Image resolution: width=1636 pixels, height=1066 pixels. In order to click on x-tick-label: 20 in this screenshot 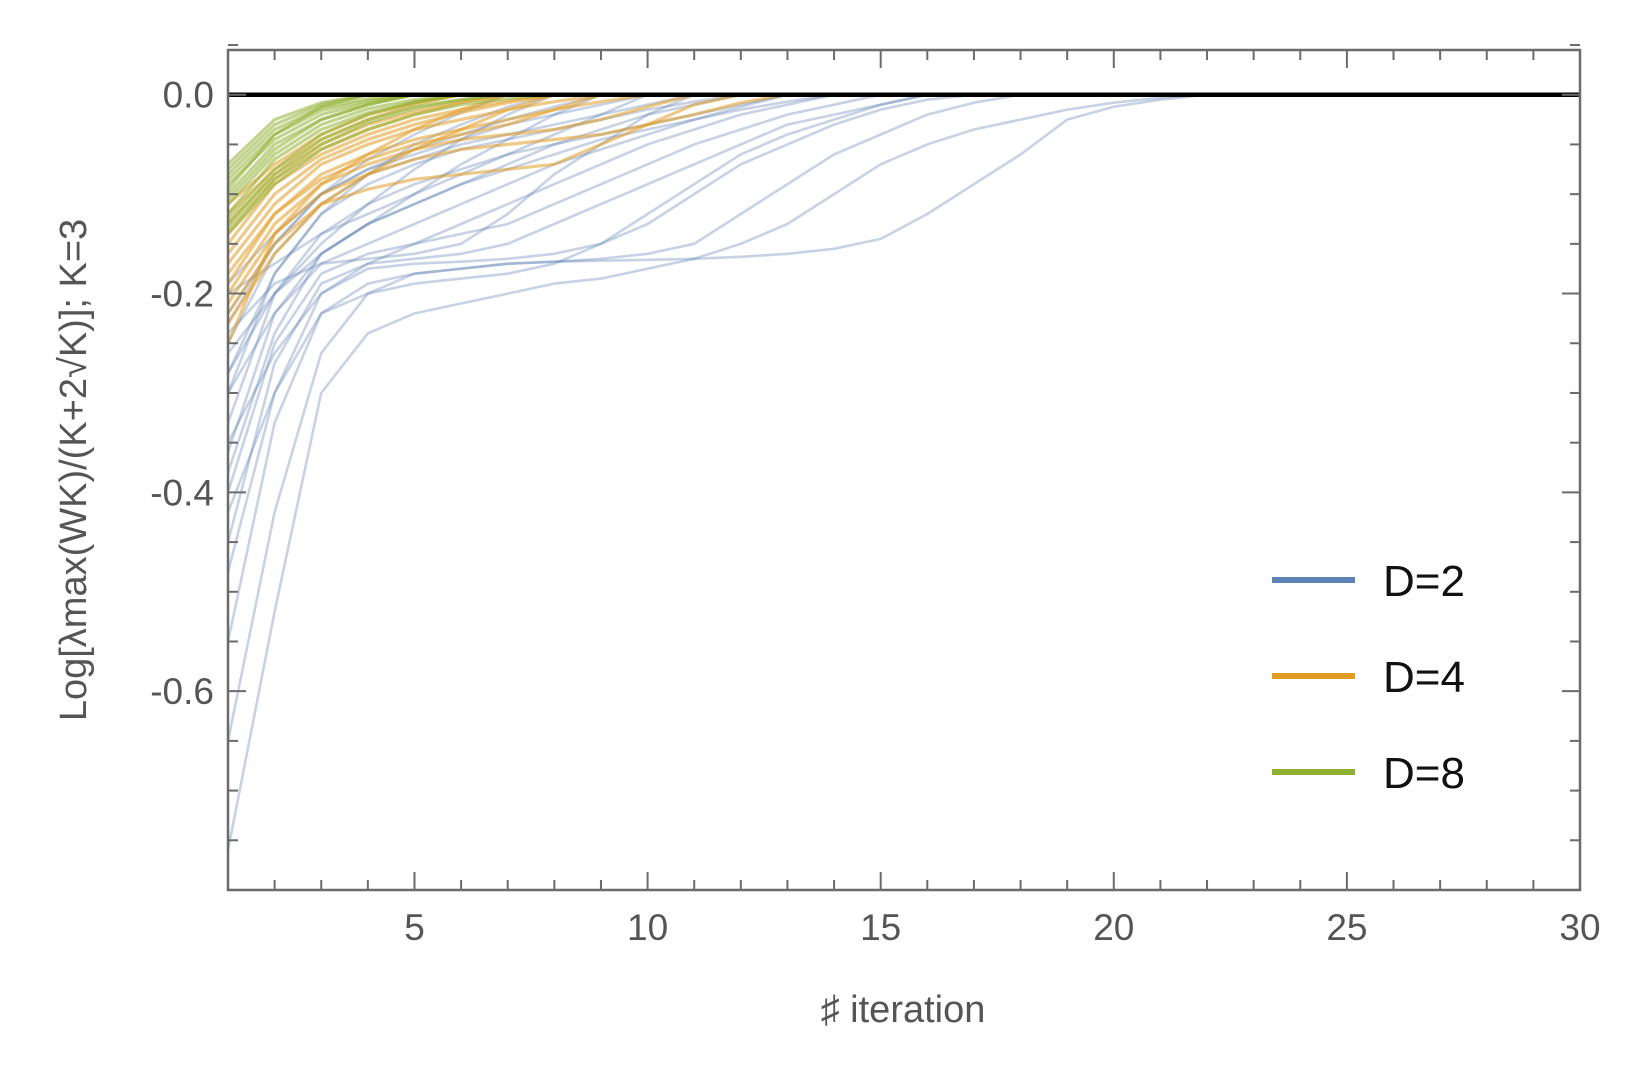, I will do `click(1113, 927)`.